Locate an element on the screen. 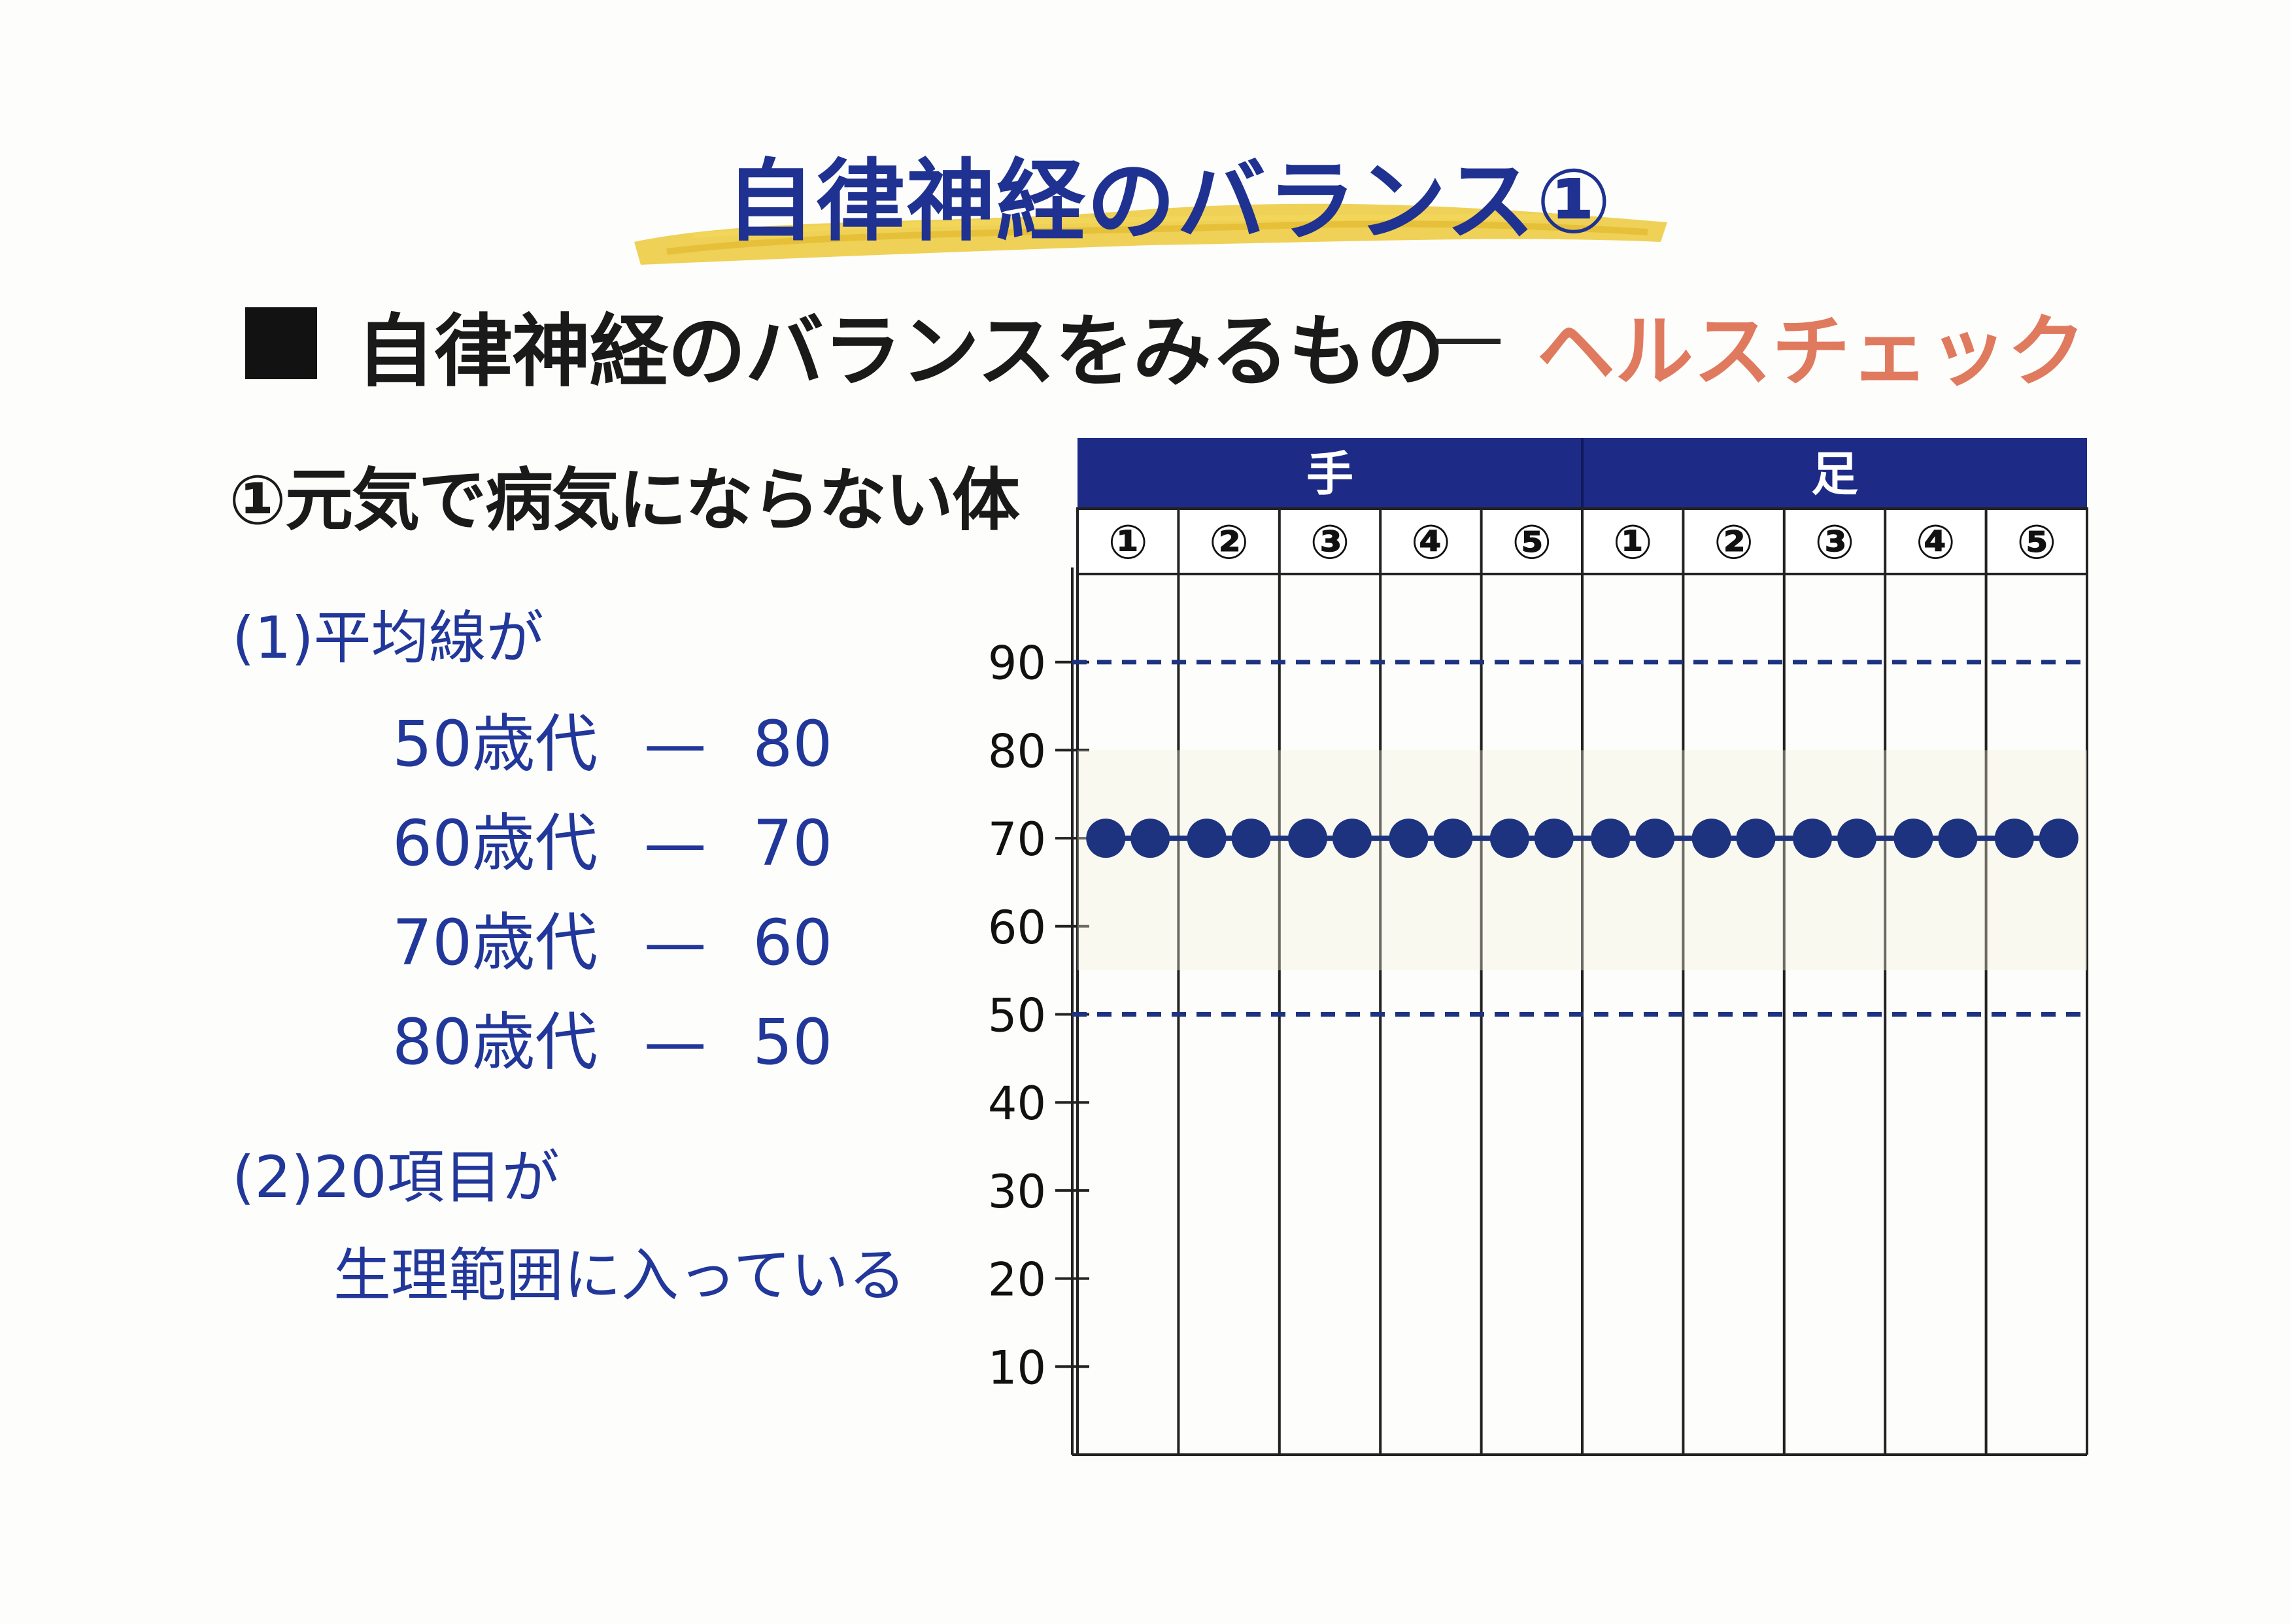 This screenshot has height=1624, width=2291. title-area: 自律神経のバランス① is located at coordinates (1151, 193).